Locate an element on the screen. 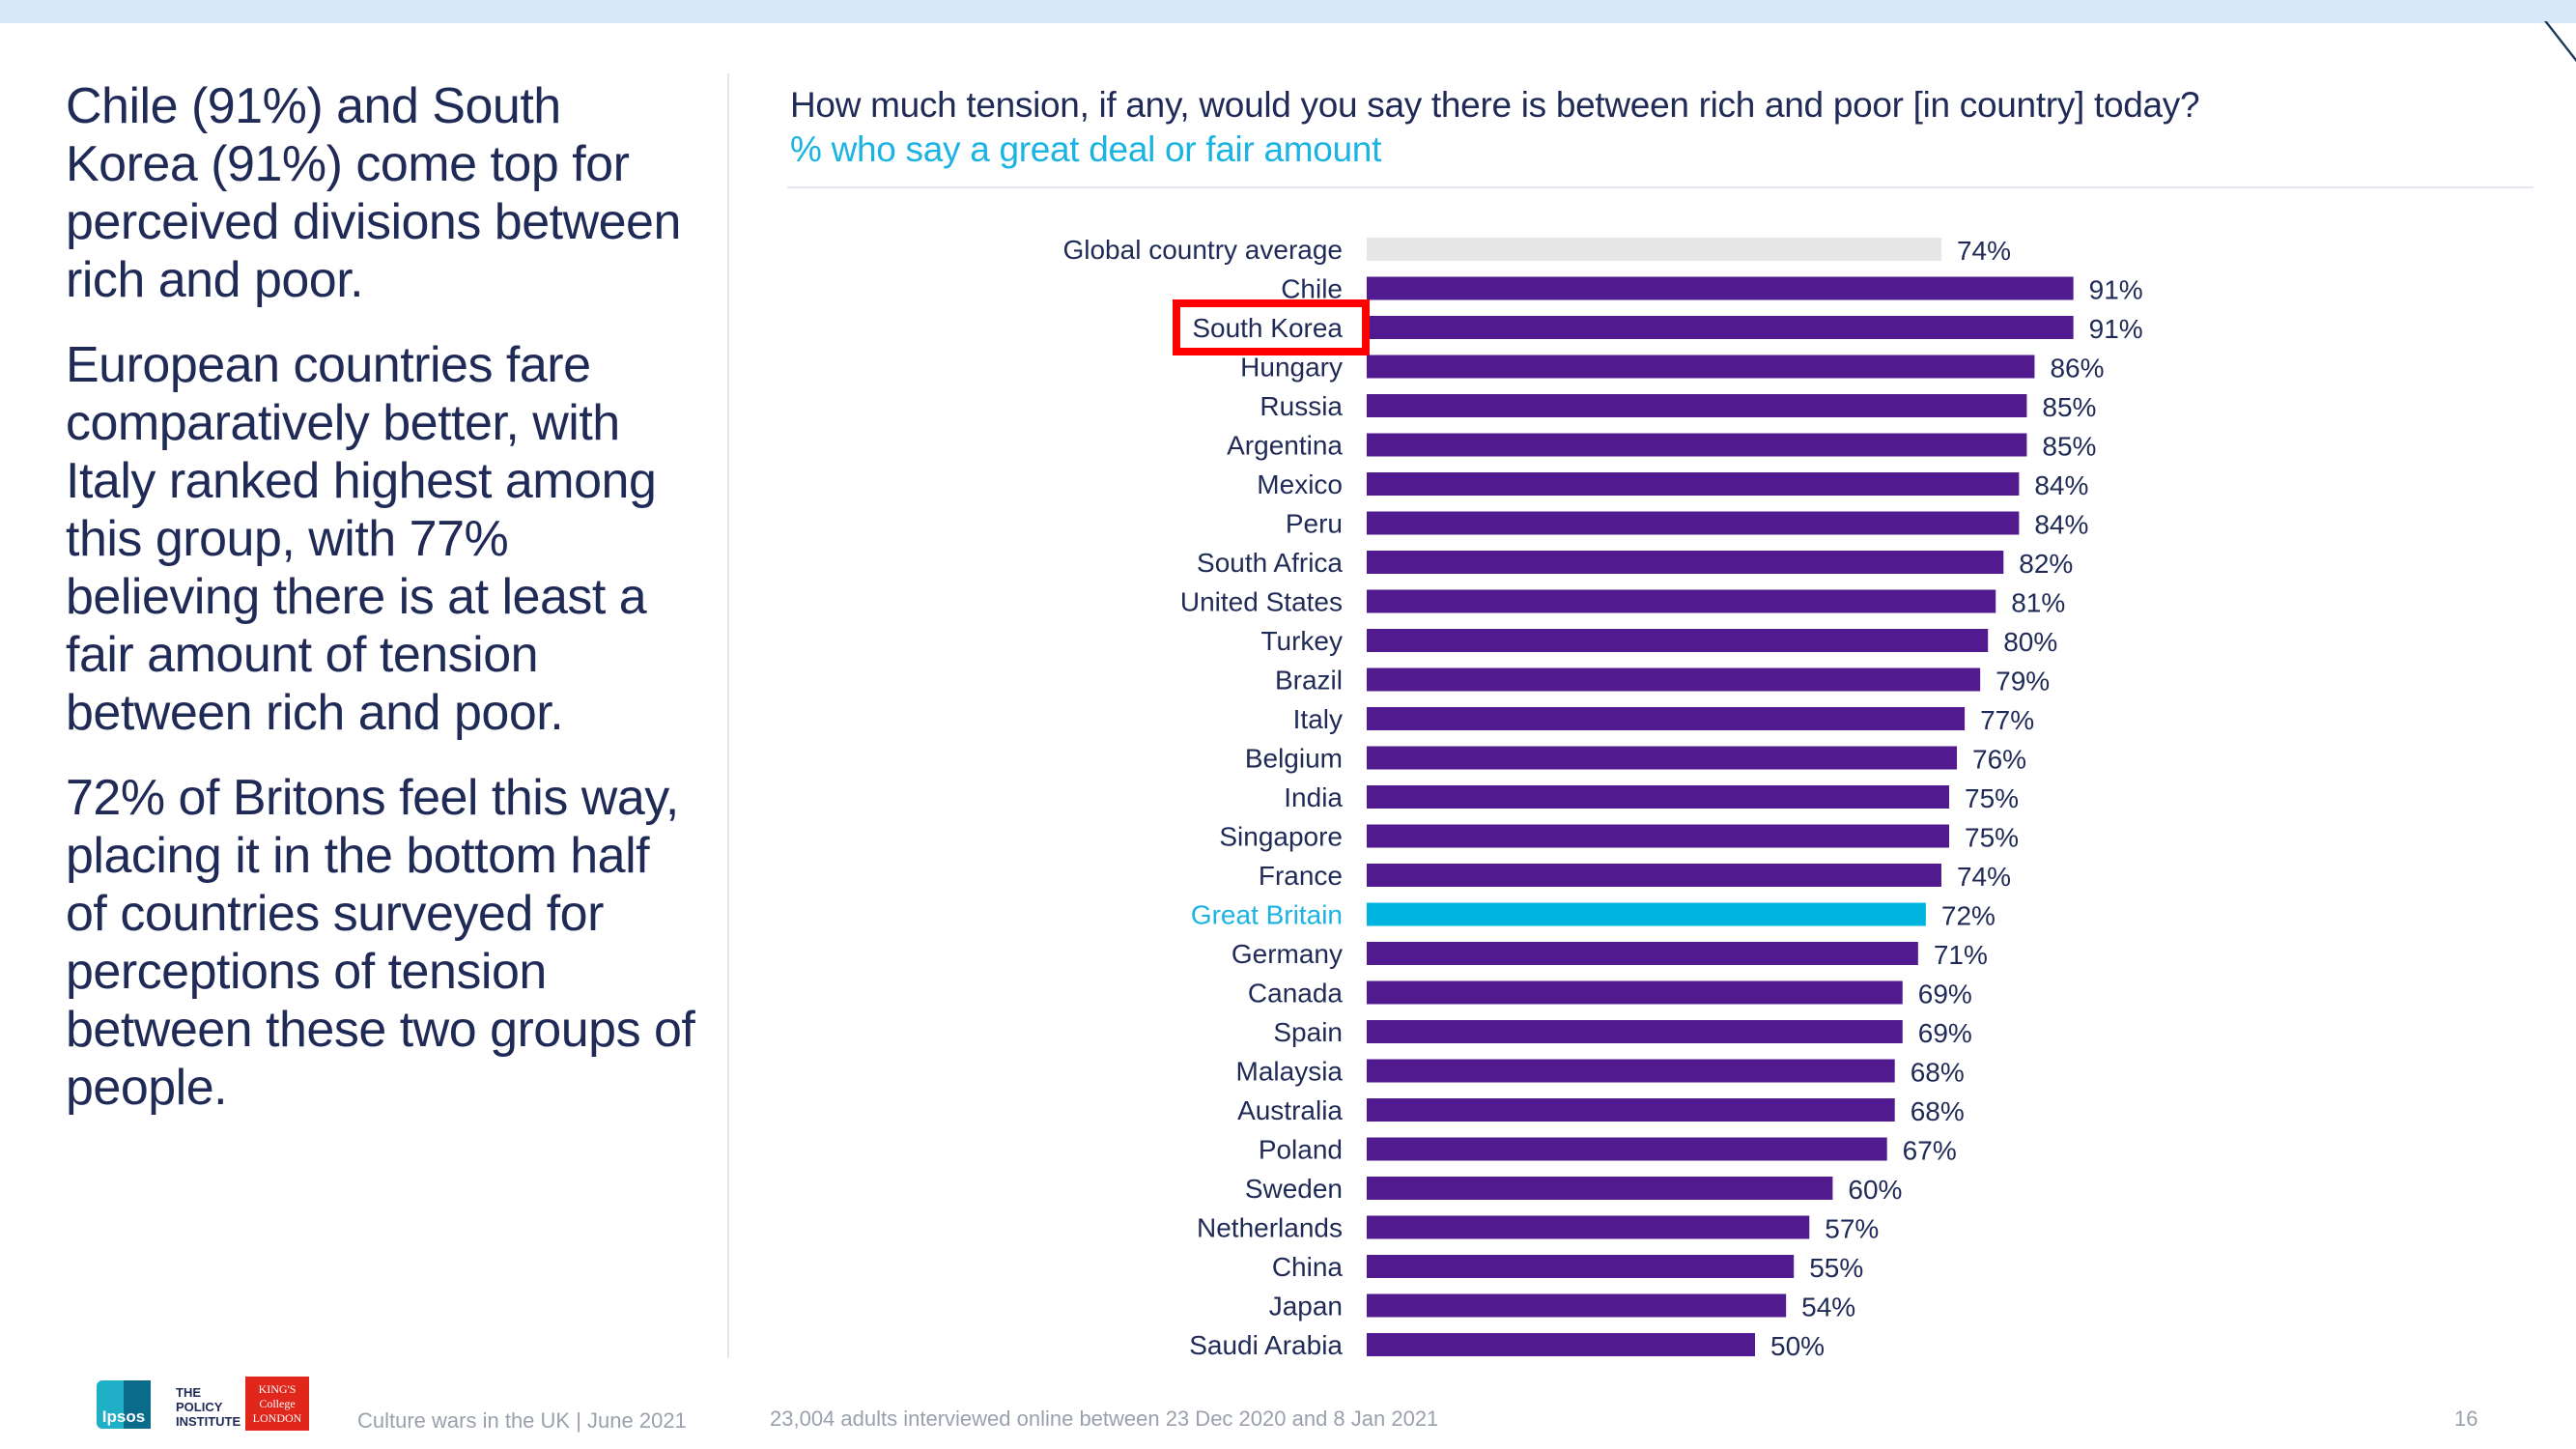 The image size is (2576, 1449). bar-malaysia is located at coordinates (1631, 1071).